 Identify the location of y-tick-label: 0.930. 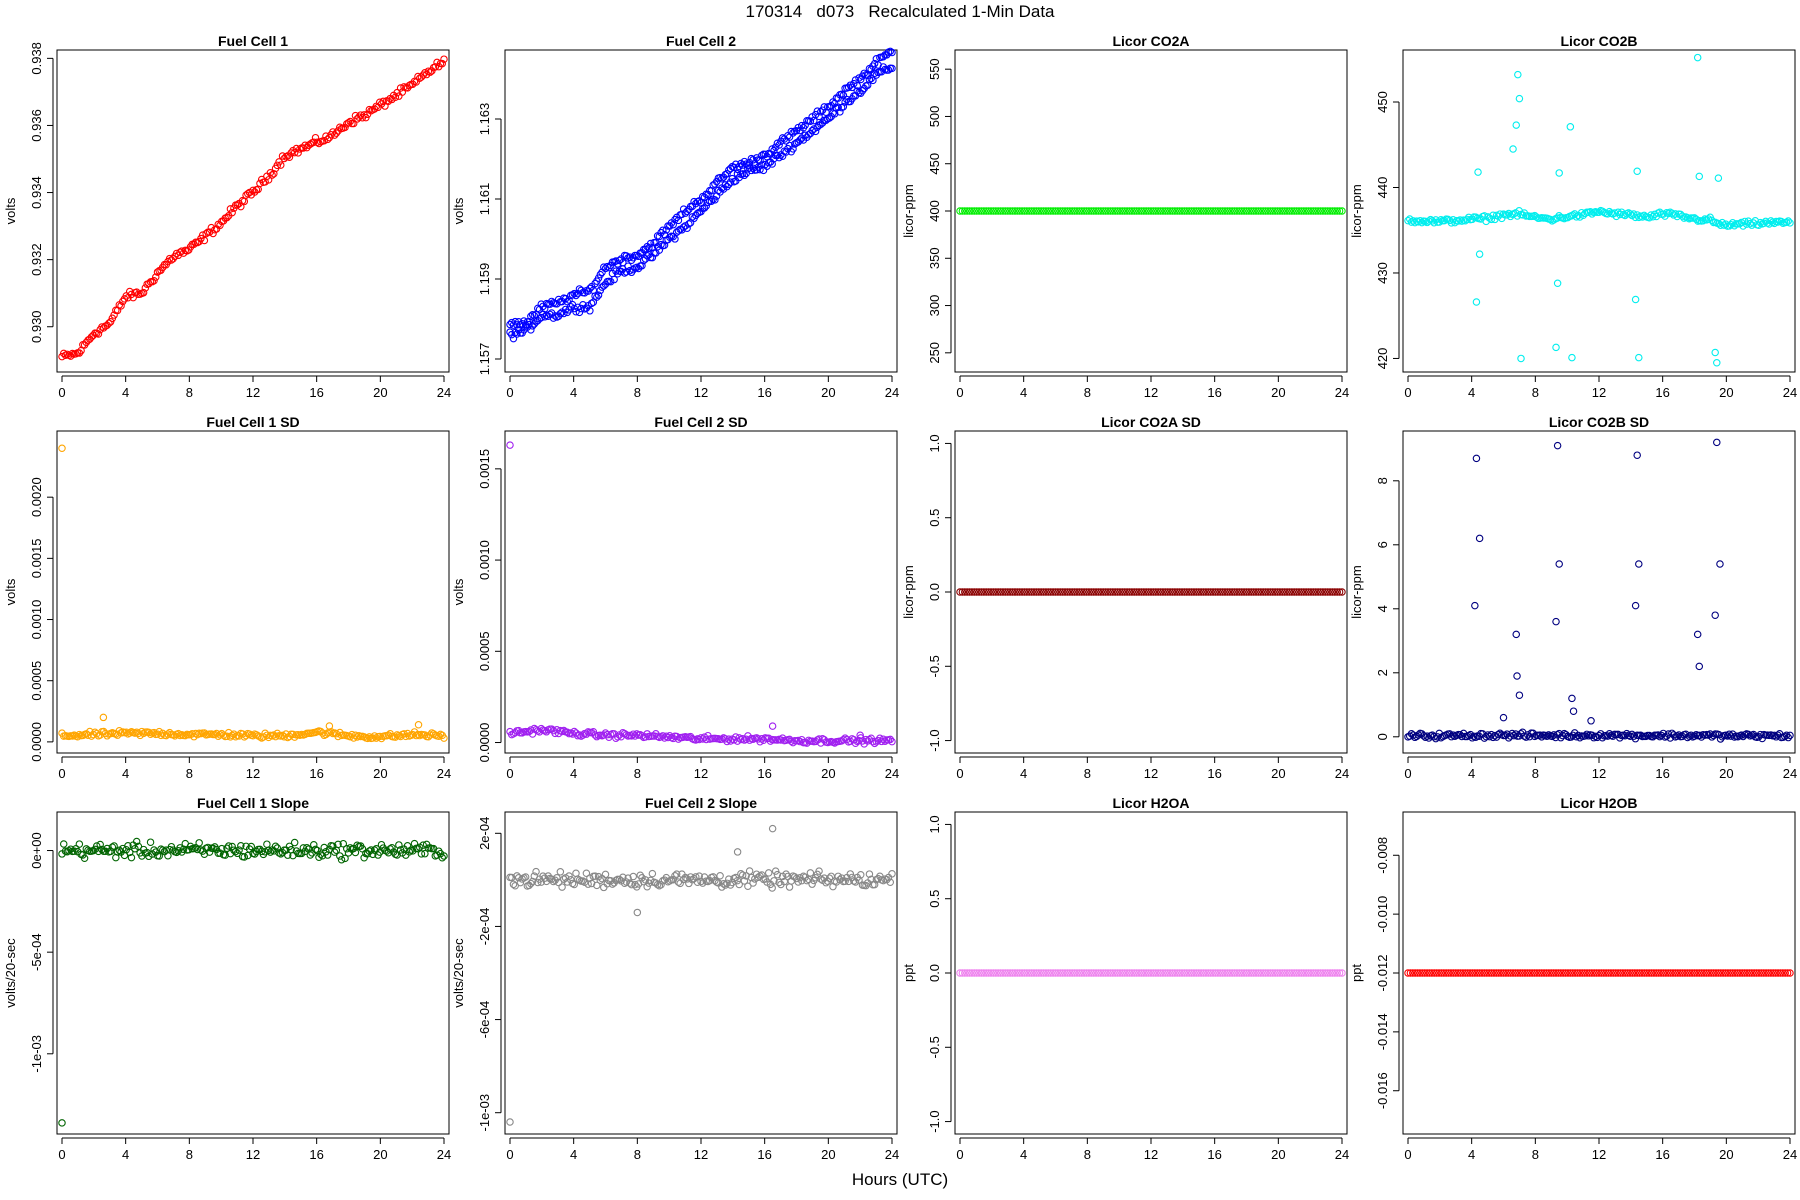
(36, 326).